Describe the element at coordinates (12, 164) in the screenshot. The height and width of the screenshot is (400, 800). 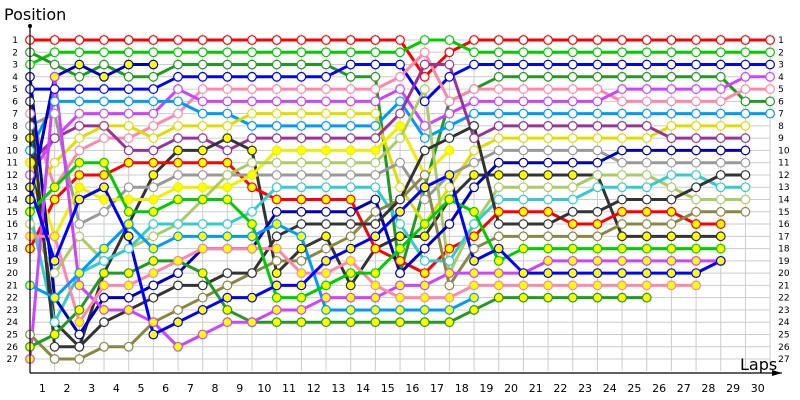
I see `y-tick-label-left: 11` at that location.